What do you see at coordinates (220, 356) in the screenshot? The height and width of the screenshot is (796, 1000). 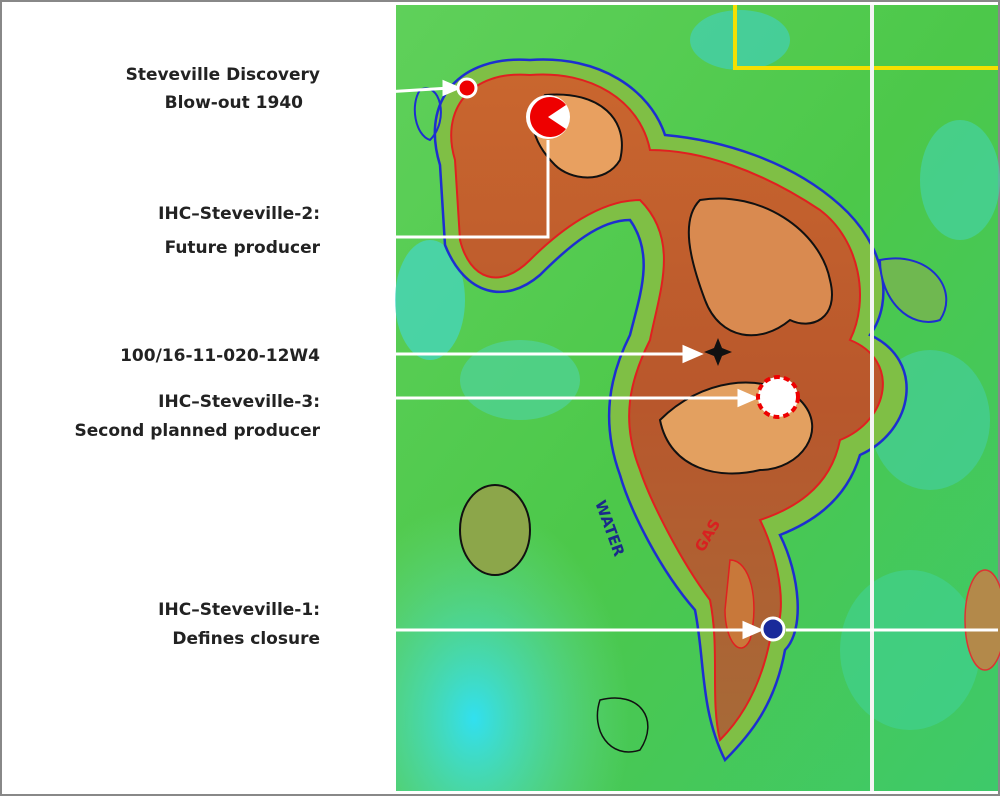 I see `label: 100/16-11-020-12W4` at bounding box center [220, 356].